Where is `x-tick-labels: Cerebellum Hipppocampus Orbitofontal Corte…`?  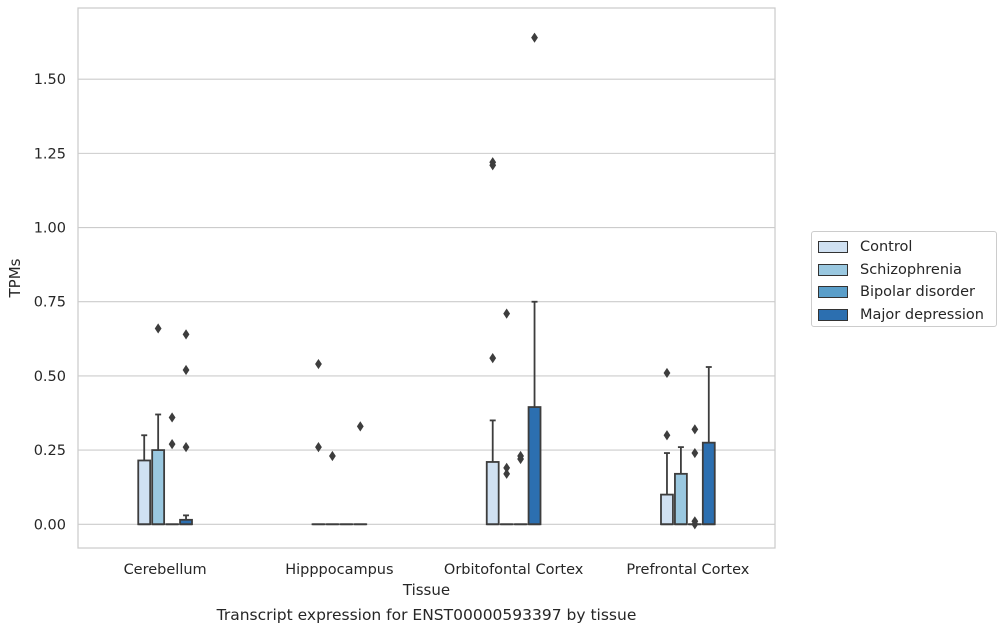
x-tick-labels: Cerebellum Hipppocampus Orbitofontal Corte… is located at coordinates (437, 570).